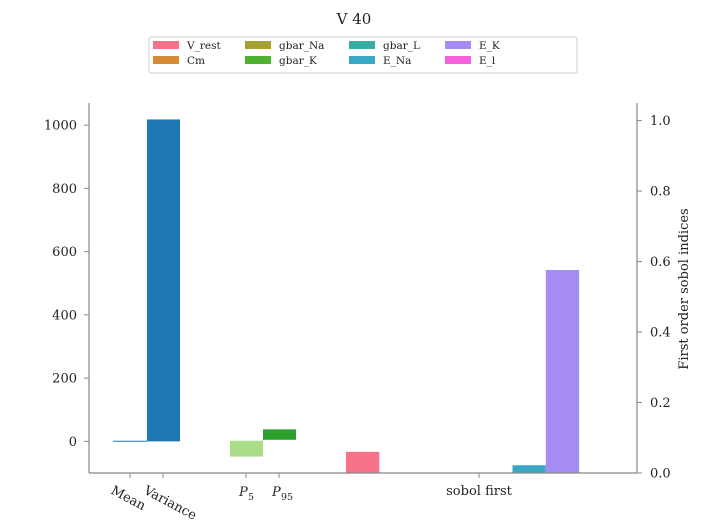 The image size is (708, 531). What do you see at coordinates (287, 497) in the screenshot?
I see `x-tick-subscript: 95` at bounding box center [287, 497].